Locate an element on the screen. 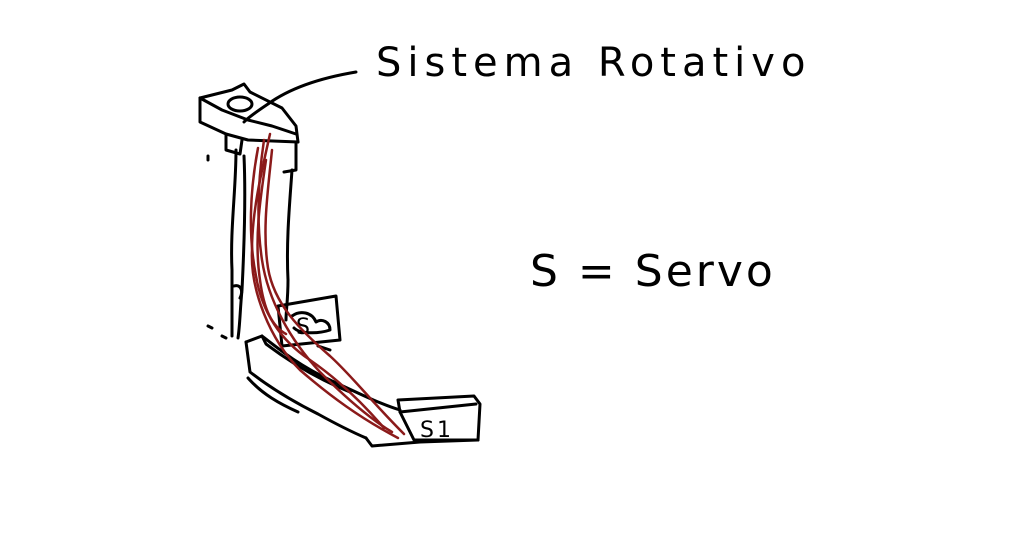  servo-base-label: S1 is located at coordinates (437, 430).